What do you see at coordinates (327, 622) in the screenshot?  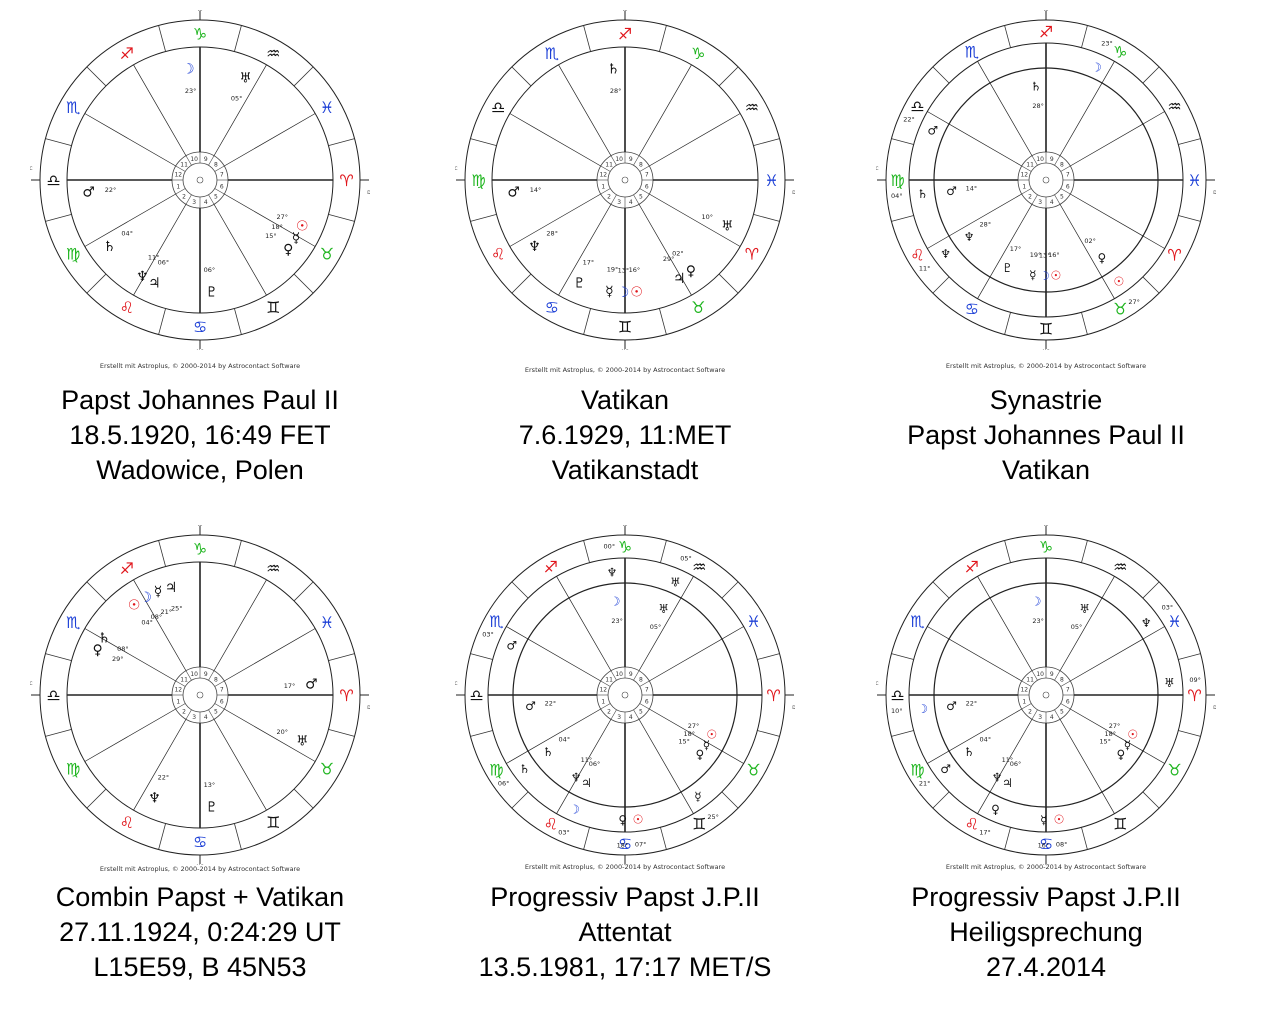 I see `pisces-icon: ♓` at bounding box center [327, 622].